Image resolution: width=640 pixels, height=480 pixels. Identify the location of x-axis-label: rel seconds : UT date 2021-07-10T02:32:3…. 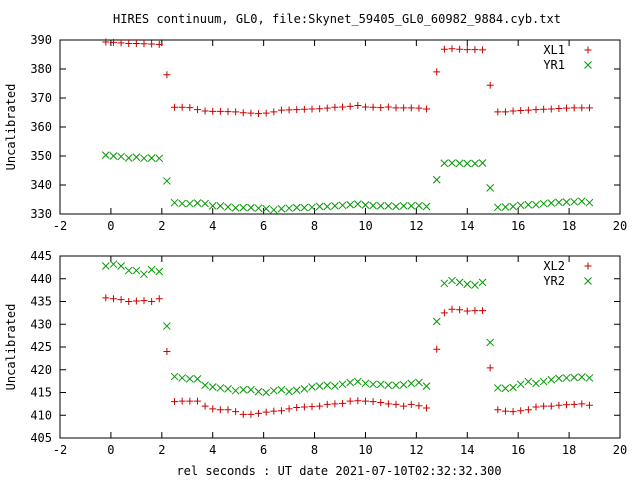
(338, 471).